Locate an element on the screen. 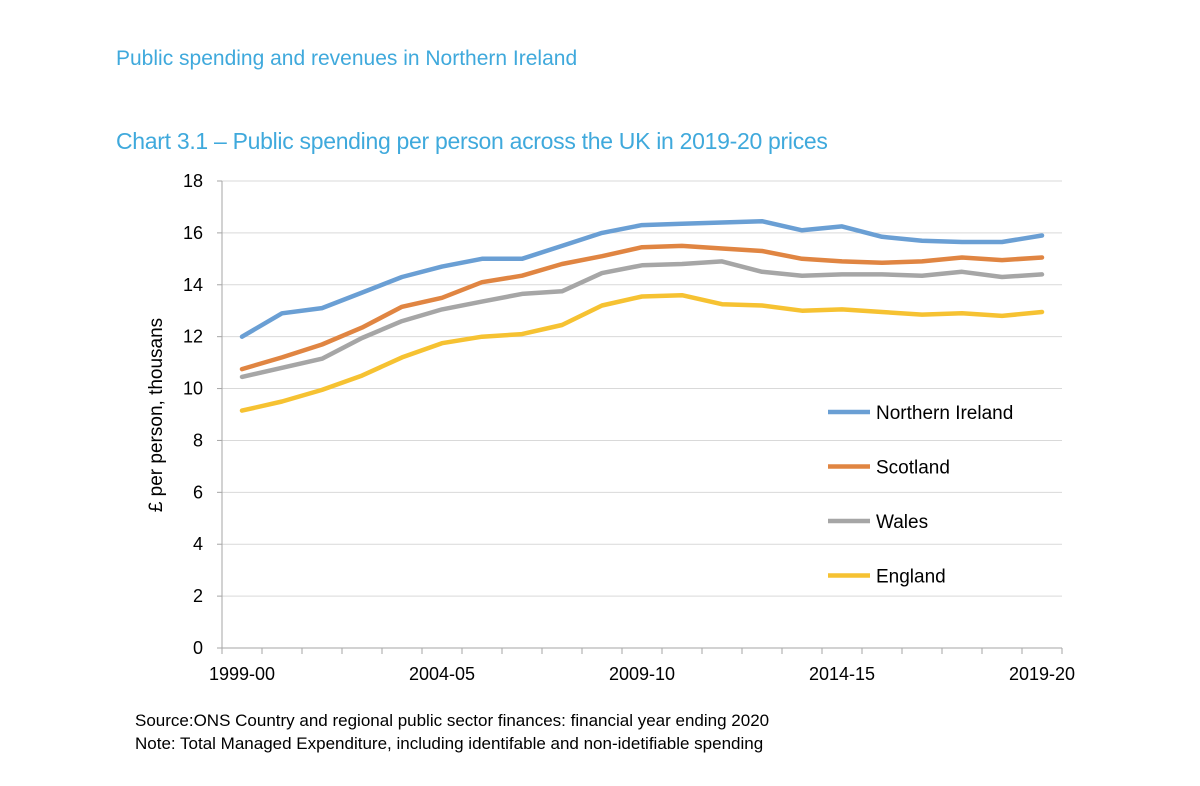  y-tick-label: 8 is located at coordinates (198, 440).